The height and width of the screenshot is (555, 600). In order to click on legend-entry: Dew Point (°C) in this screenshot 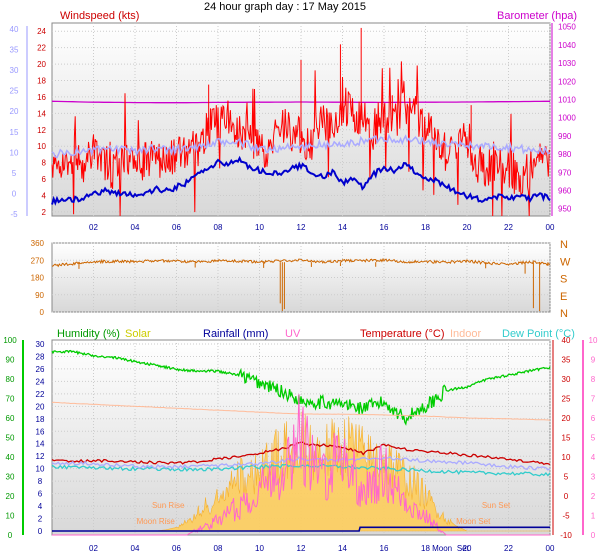, I will do `click(538, 334)`.